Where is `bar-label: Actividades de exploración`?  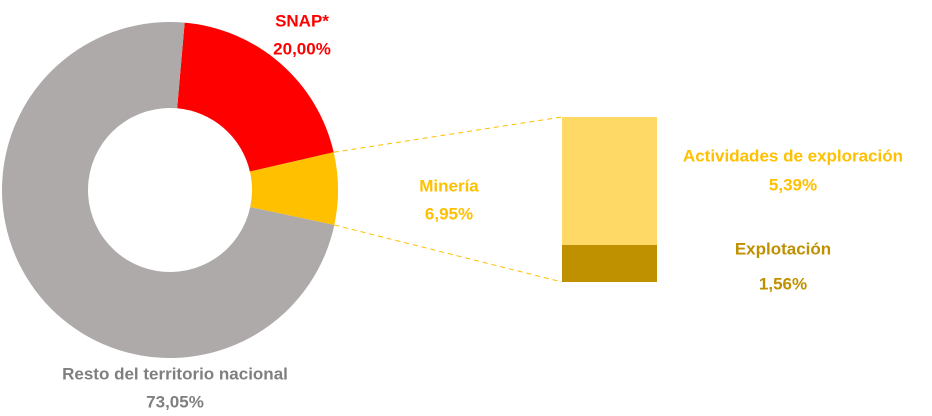
bar-label: Actividades de exploración is located at coordinates (793, 155).